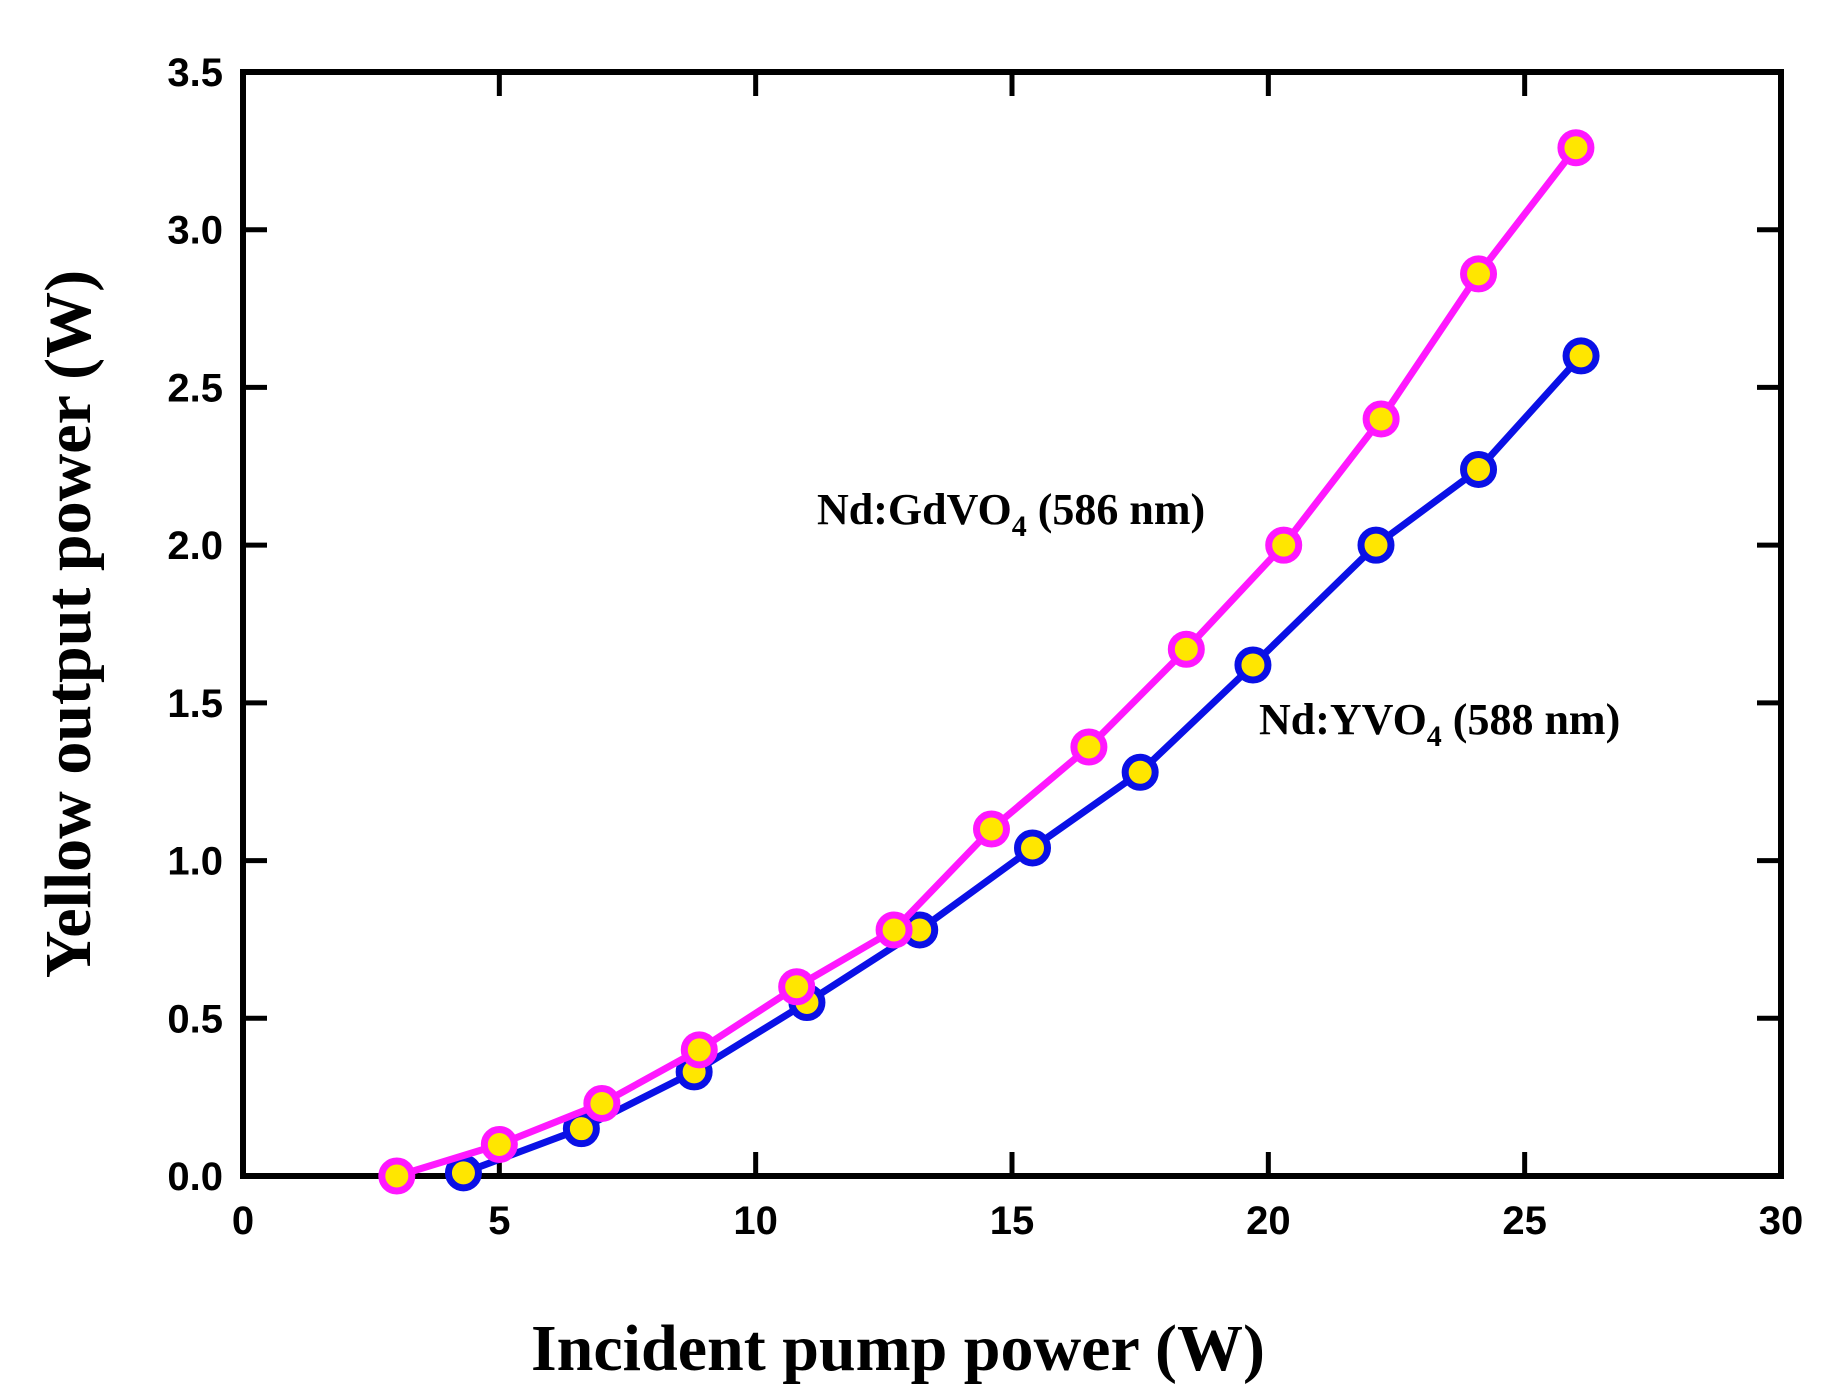  I want to click on y-tick-label: 3.0, so click(195, 231).